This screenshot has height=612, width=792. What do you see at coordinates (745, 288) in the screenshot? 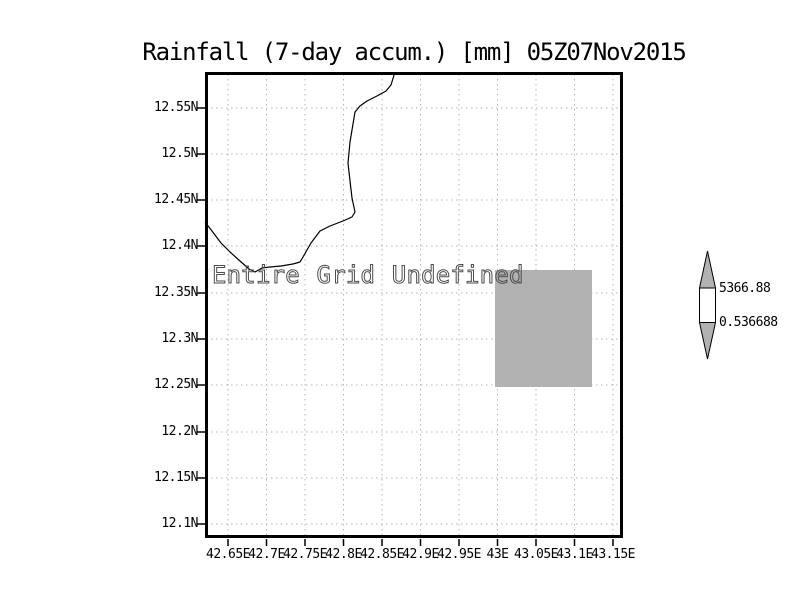
I see `colorbar-max-label: 5366.88` at bounding box center [745, 288].